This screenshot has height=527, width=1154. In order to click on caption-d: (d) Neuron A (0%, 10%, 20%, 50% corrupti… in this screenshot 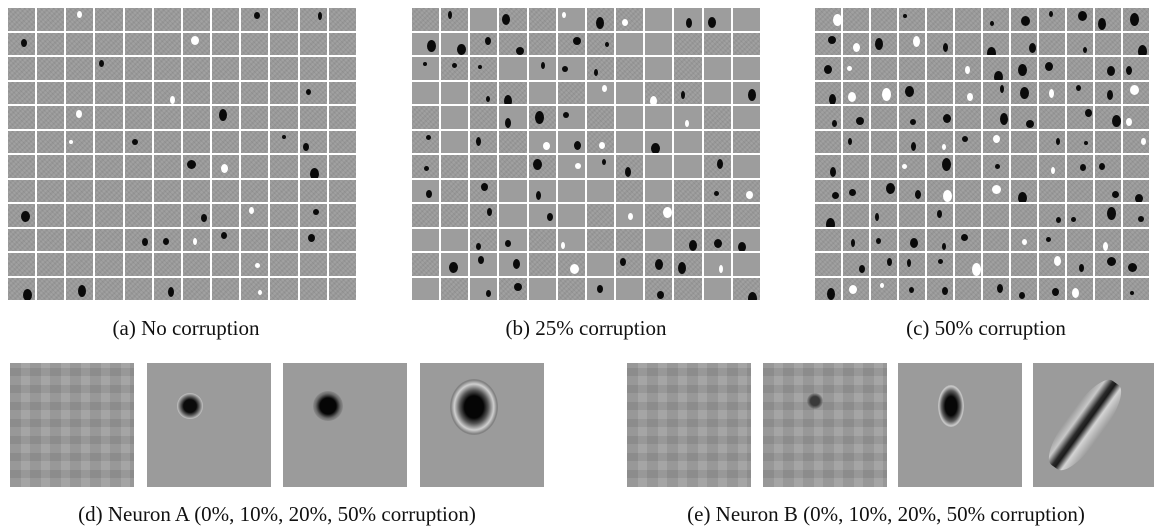, I will do `click(277, 514)`.